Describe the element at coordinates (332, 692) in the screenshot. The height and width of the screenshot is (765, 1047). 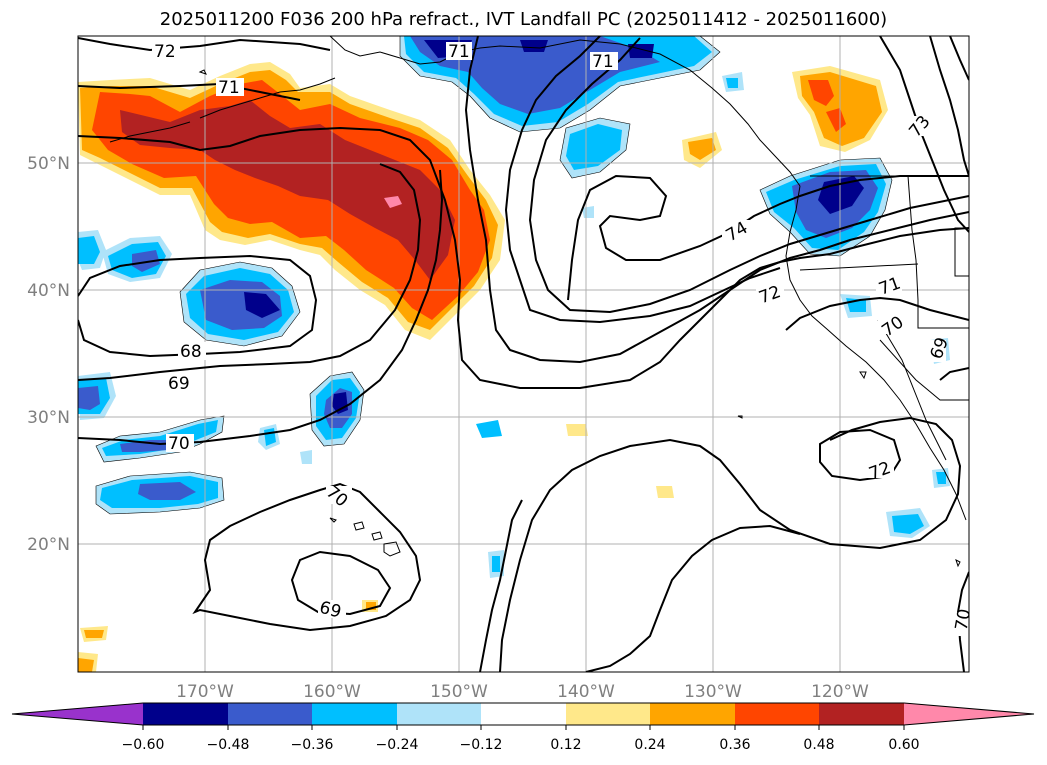
I see `lon-label-160w: 160°W` at that location.